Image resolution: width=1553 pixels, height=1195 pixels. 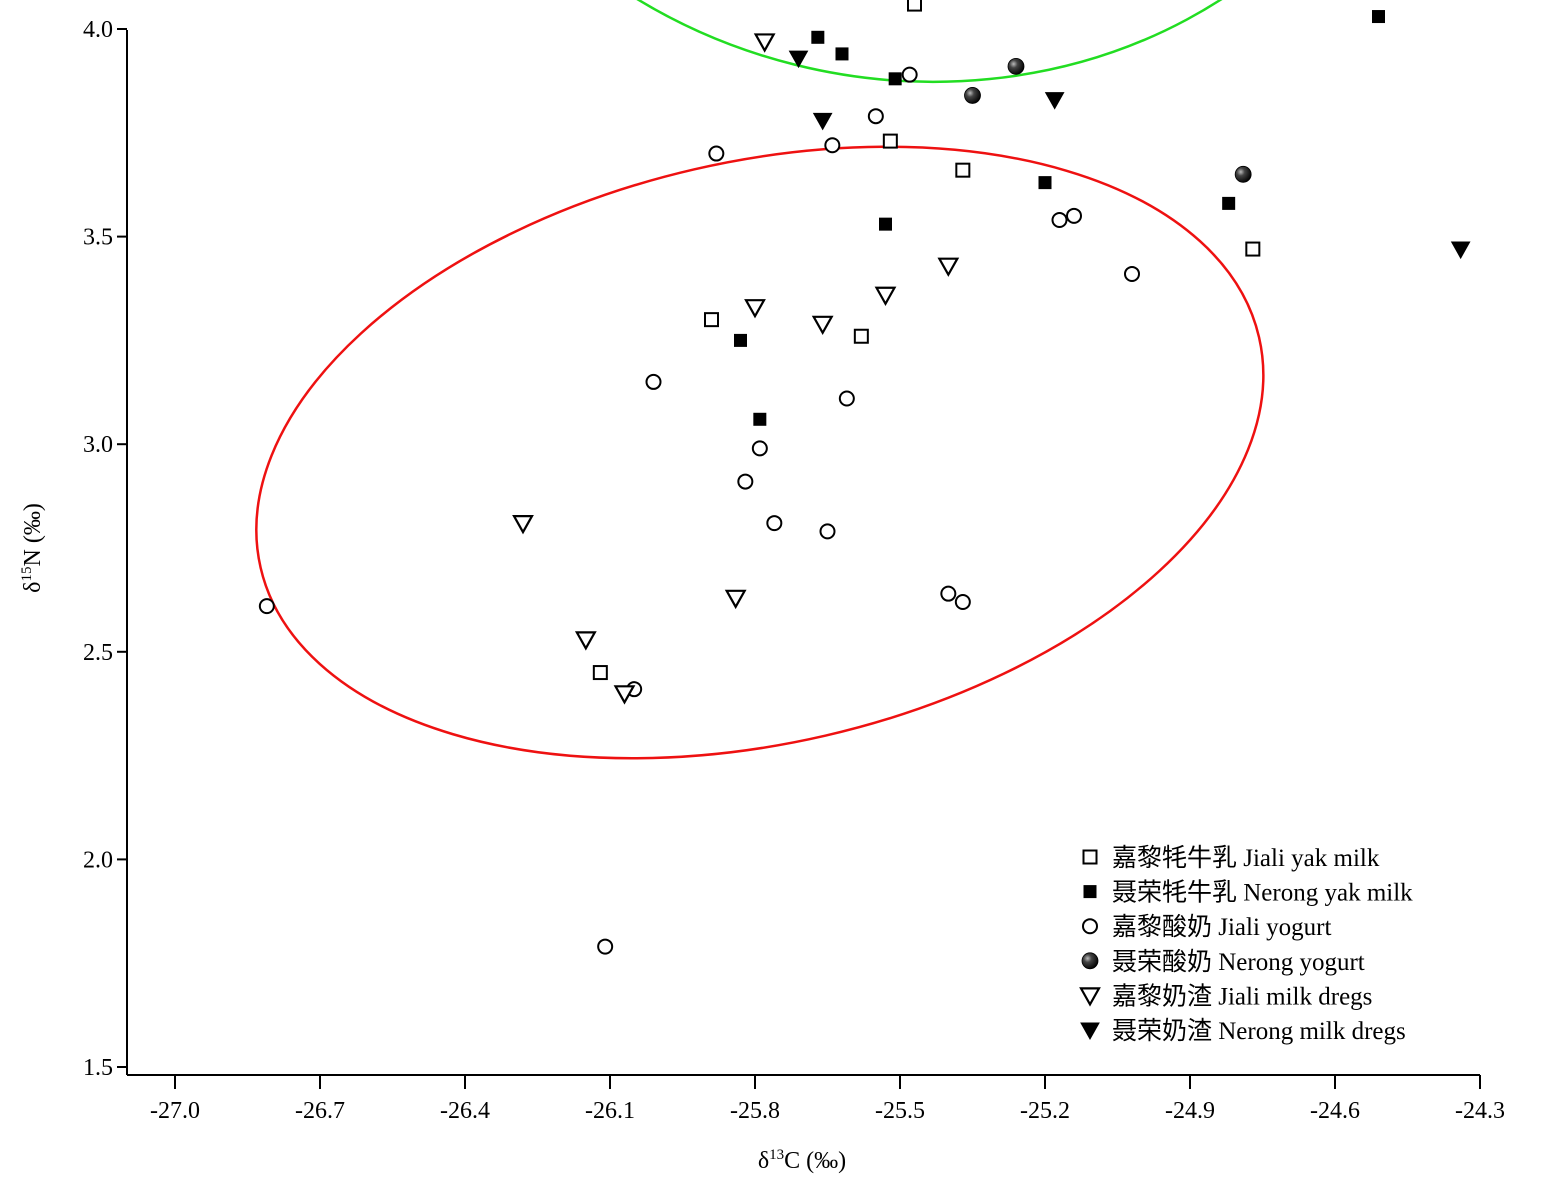 I want to click on x-tick-label: -26.7, so click(x=320, y=1111).